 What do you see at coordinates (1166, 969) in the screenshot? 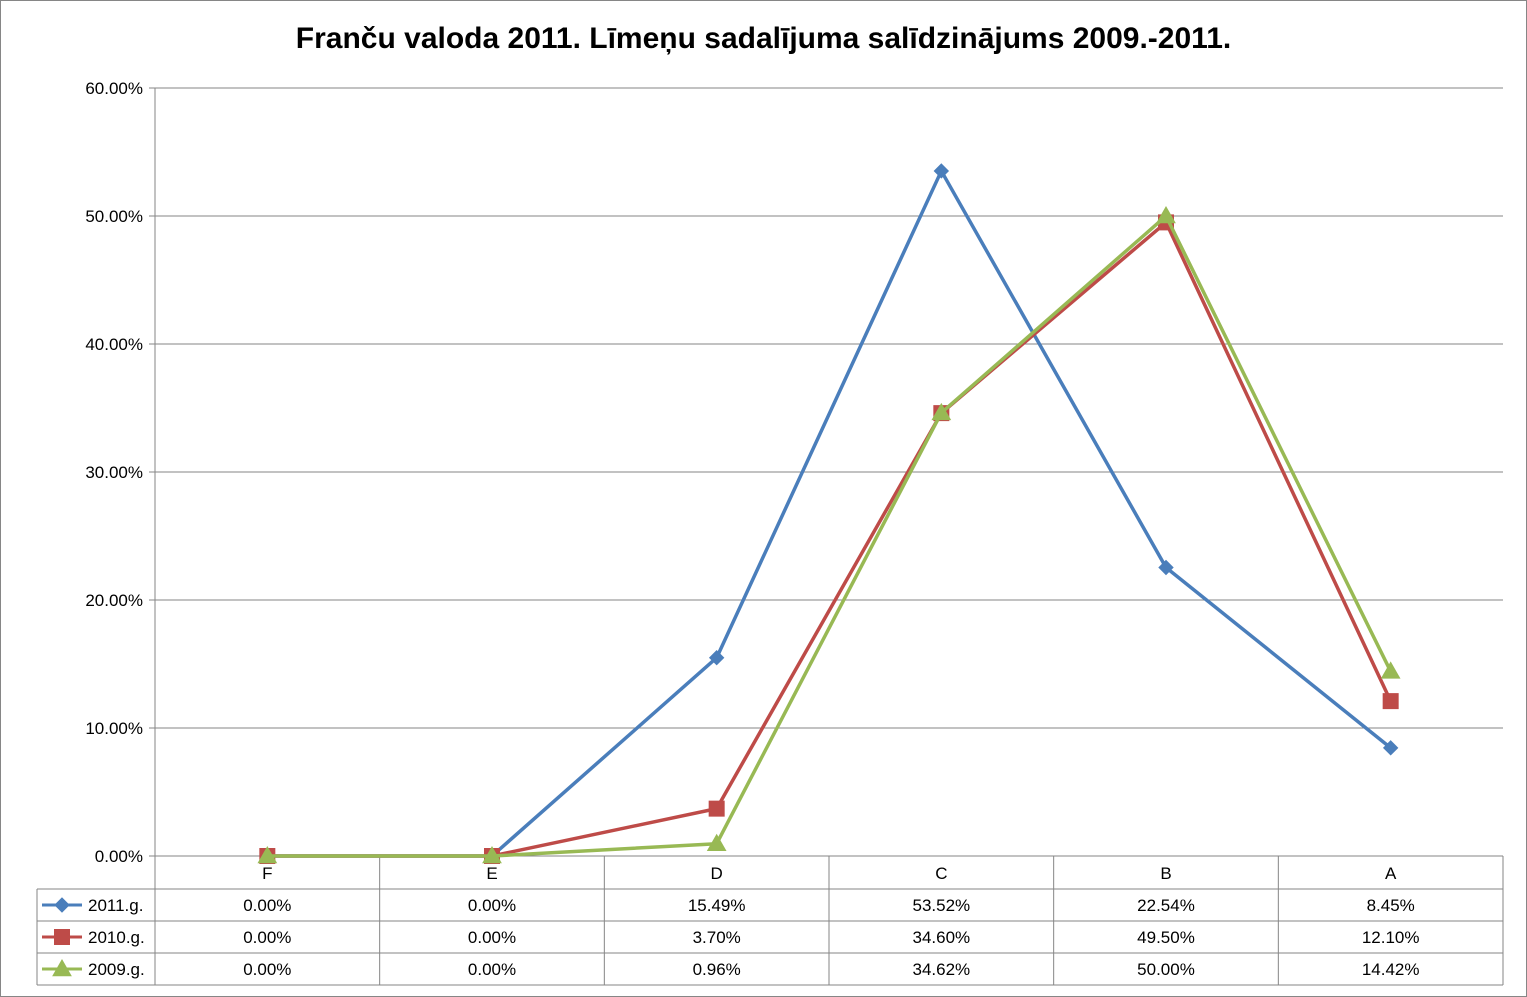
I see `table-cell: 50.00%` at bounding box center [1166, 969].